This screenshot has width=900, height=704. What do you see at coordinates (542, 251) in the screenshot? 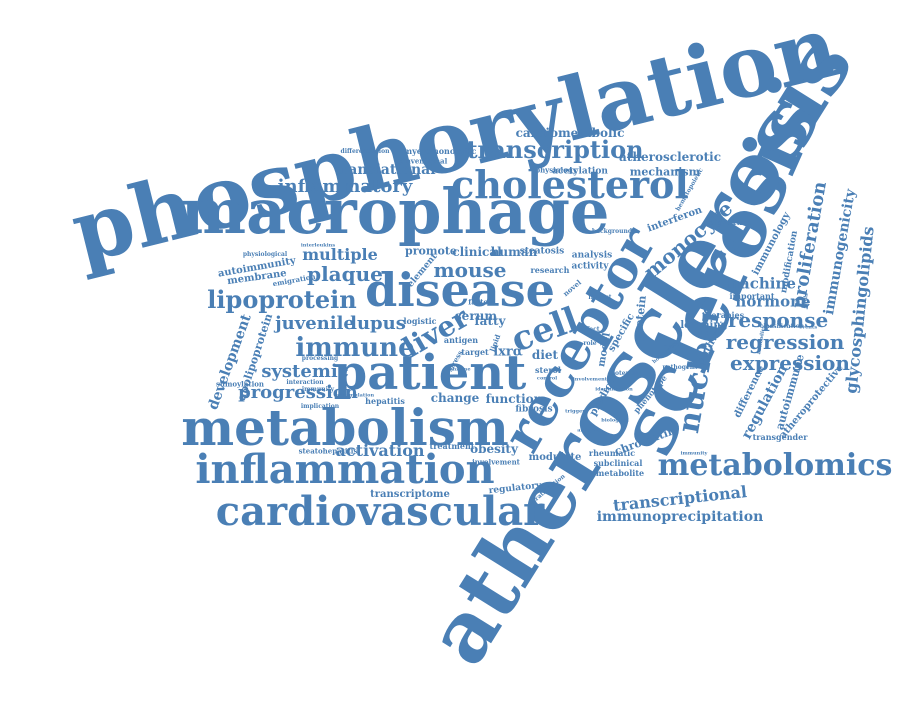
I see `word: steatosis` at bounding box center [542, 251].